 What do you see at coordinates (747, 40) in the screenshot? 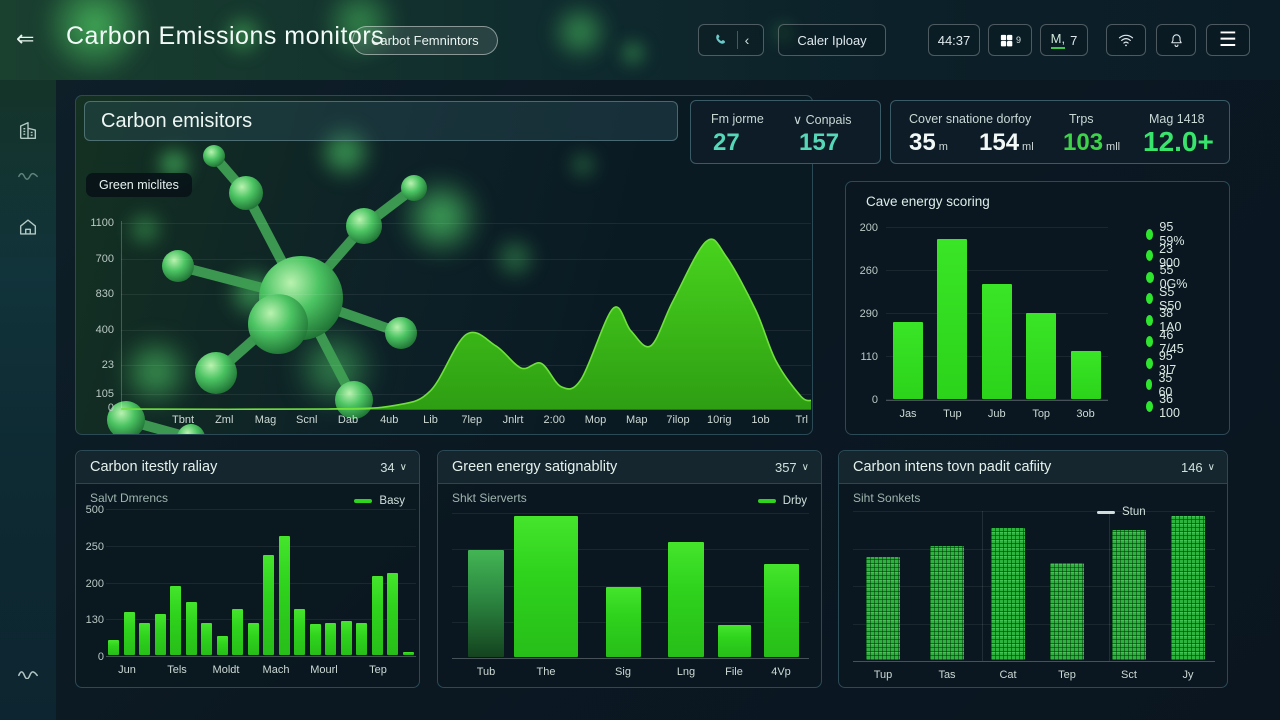
I see `chevron-left-icon: ‹` at bounding box center [747, 40].